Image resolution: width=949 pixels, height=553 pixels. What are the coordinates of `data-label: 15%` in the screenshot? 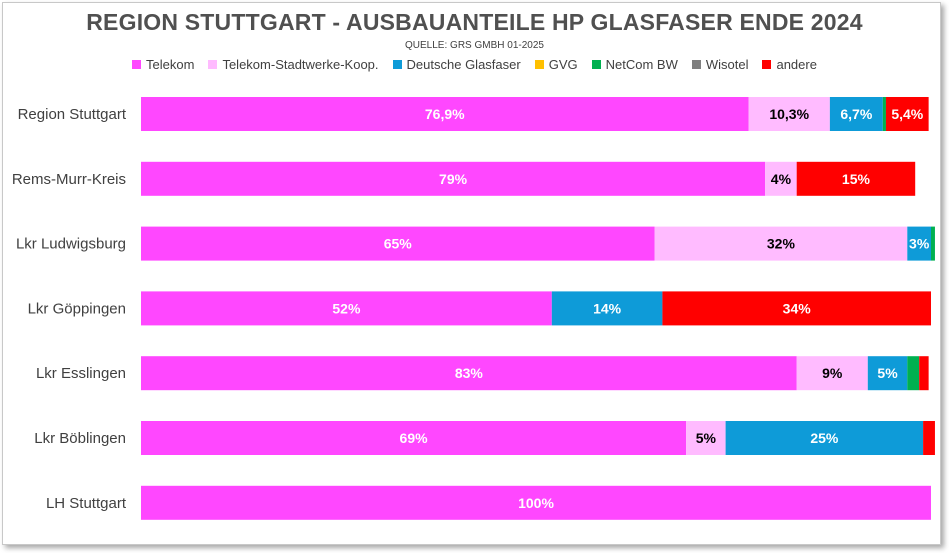 It's located at (856, 179).